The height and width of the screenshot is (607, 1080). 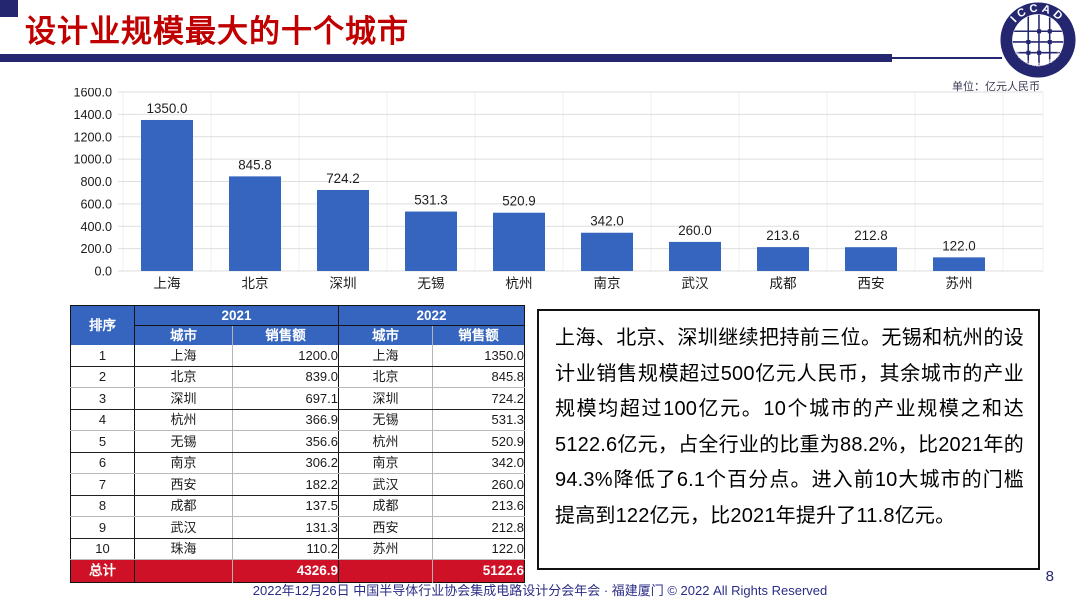 What do you see at coordinates (286, 420) in the screenshot?
I see `sales-2021-cell: 366.9` at bounding box center [286, 420].